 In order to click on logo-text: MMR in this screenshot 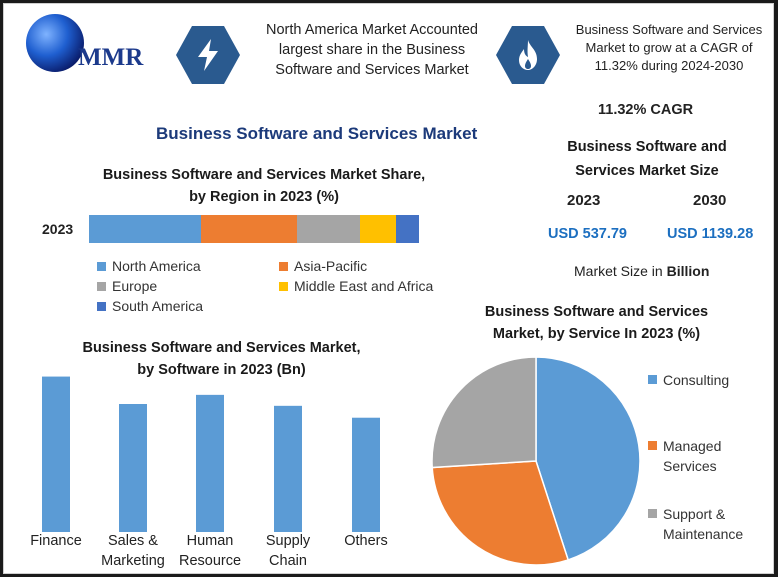, I will do `click(111, 57)`.